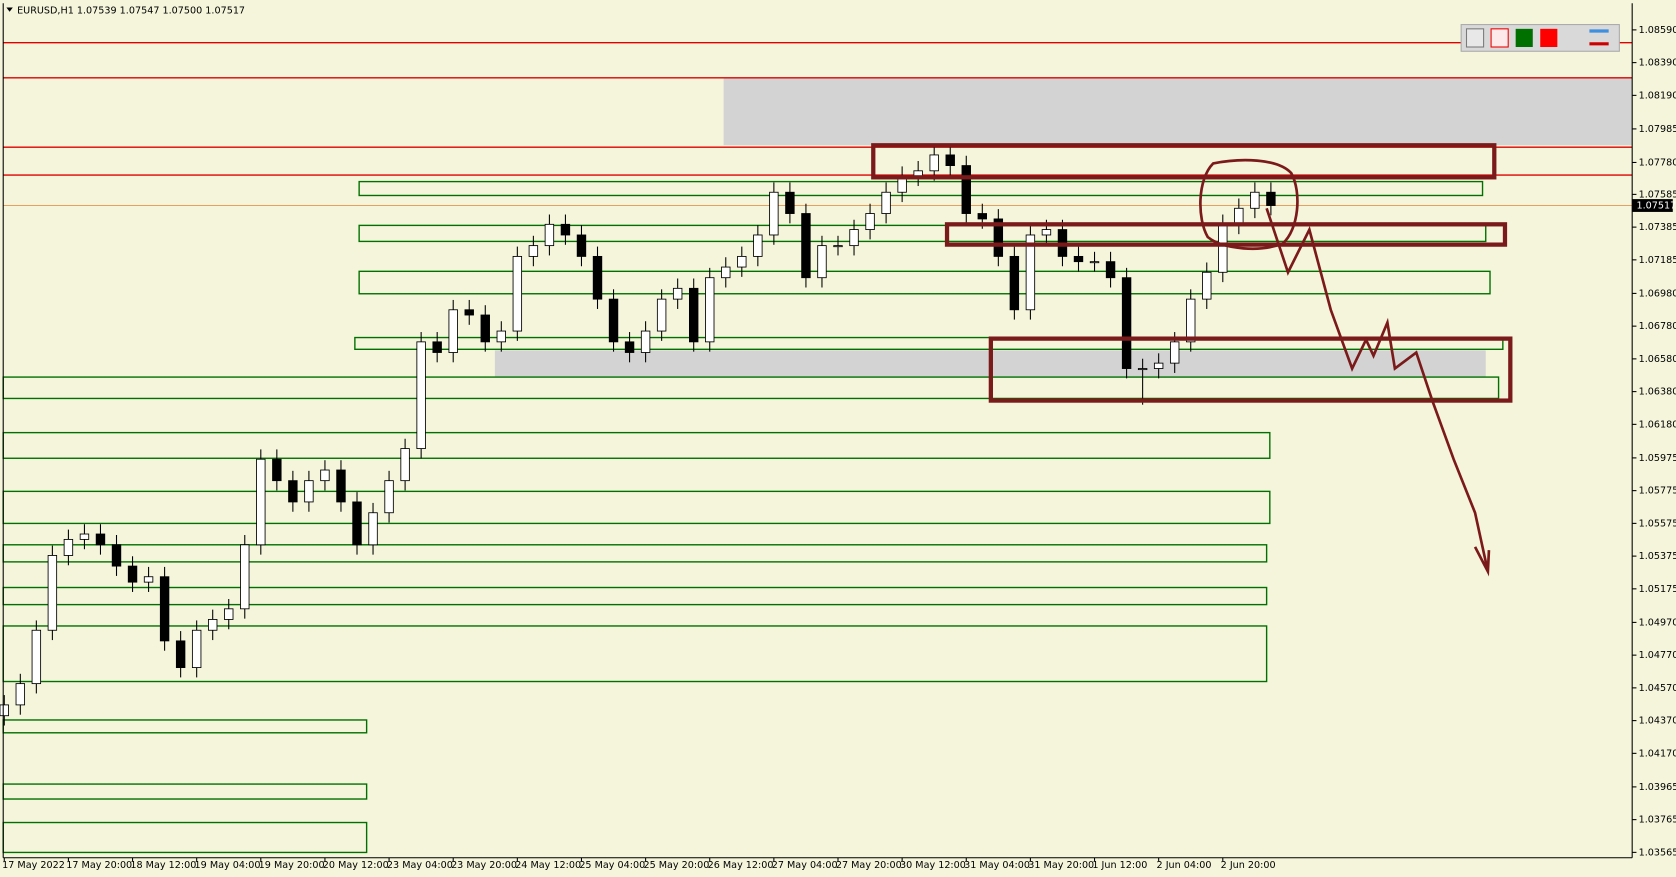 This screenshot has width=1676, height=877. What do you see at coordinates (1657, 162) in the screenshot?
I see `y-tick-label: 1.07780` at bounding box center [1657, 162].